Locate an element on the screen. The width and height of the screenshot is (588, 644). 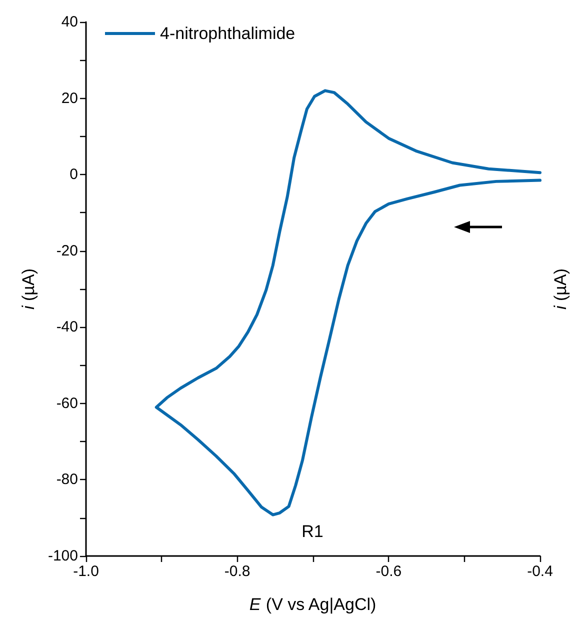
y-tick-label: -40 is located at coordinates (67, 327).